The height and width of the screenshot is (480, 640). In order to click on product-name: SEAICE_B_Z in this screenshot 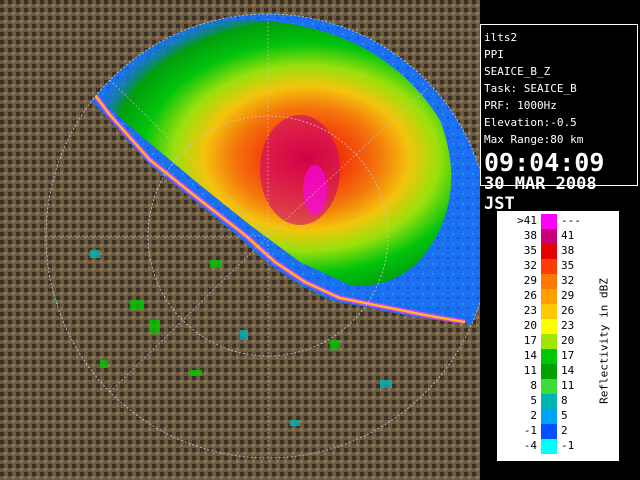, I will do `click(517, 71)`.